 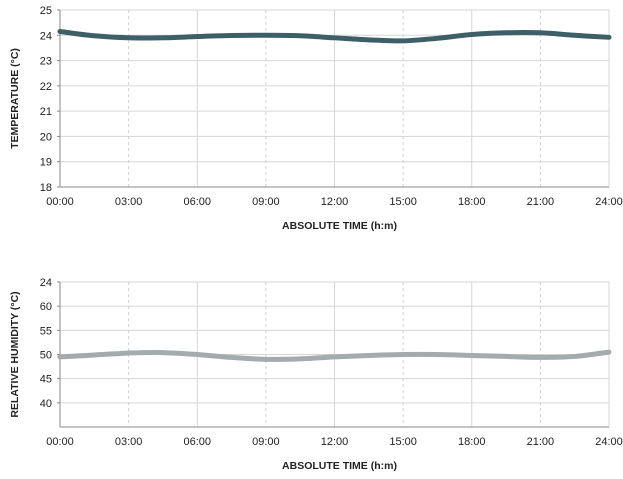 I want to click on y-tick-label: 23, so click(x=46, y=62).